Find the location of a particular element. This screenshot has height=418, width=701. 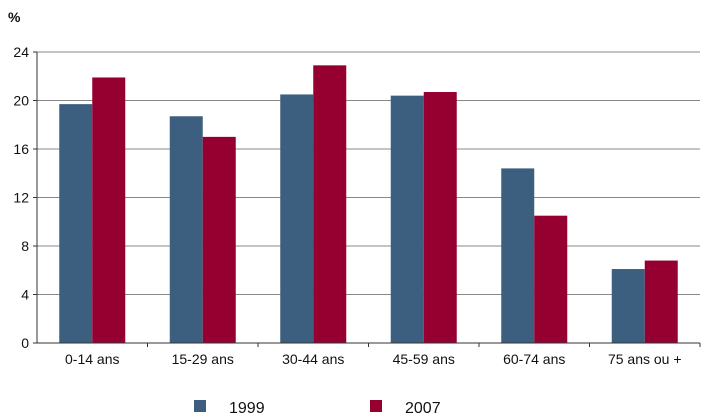

x-category-label: 15-29 ans is located at coordinates (203, 359).